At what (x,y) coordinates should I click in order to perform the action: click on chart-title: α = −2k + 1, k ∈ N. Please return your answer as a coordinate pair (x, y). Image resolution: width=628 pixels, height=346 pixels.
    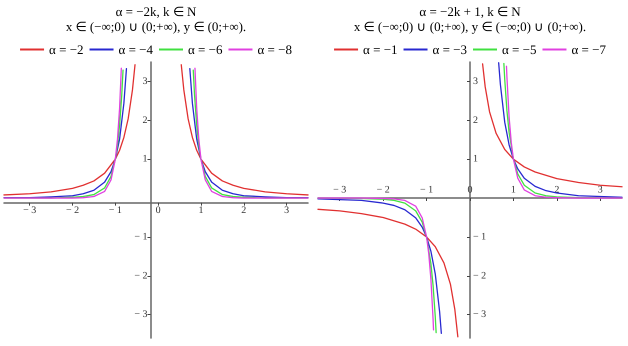
    Looking at the image, I should click on (470, 11).